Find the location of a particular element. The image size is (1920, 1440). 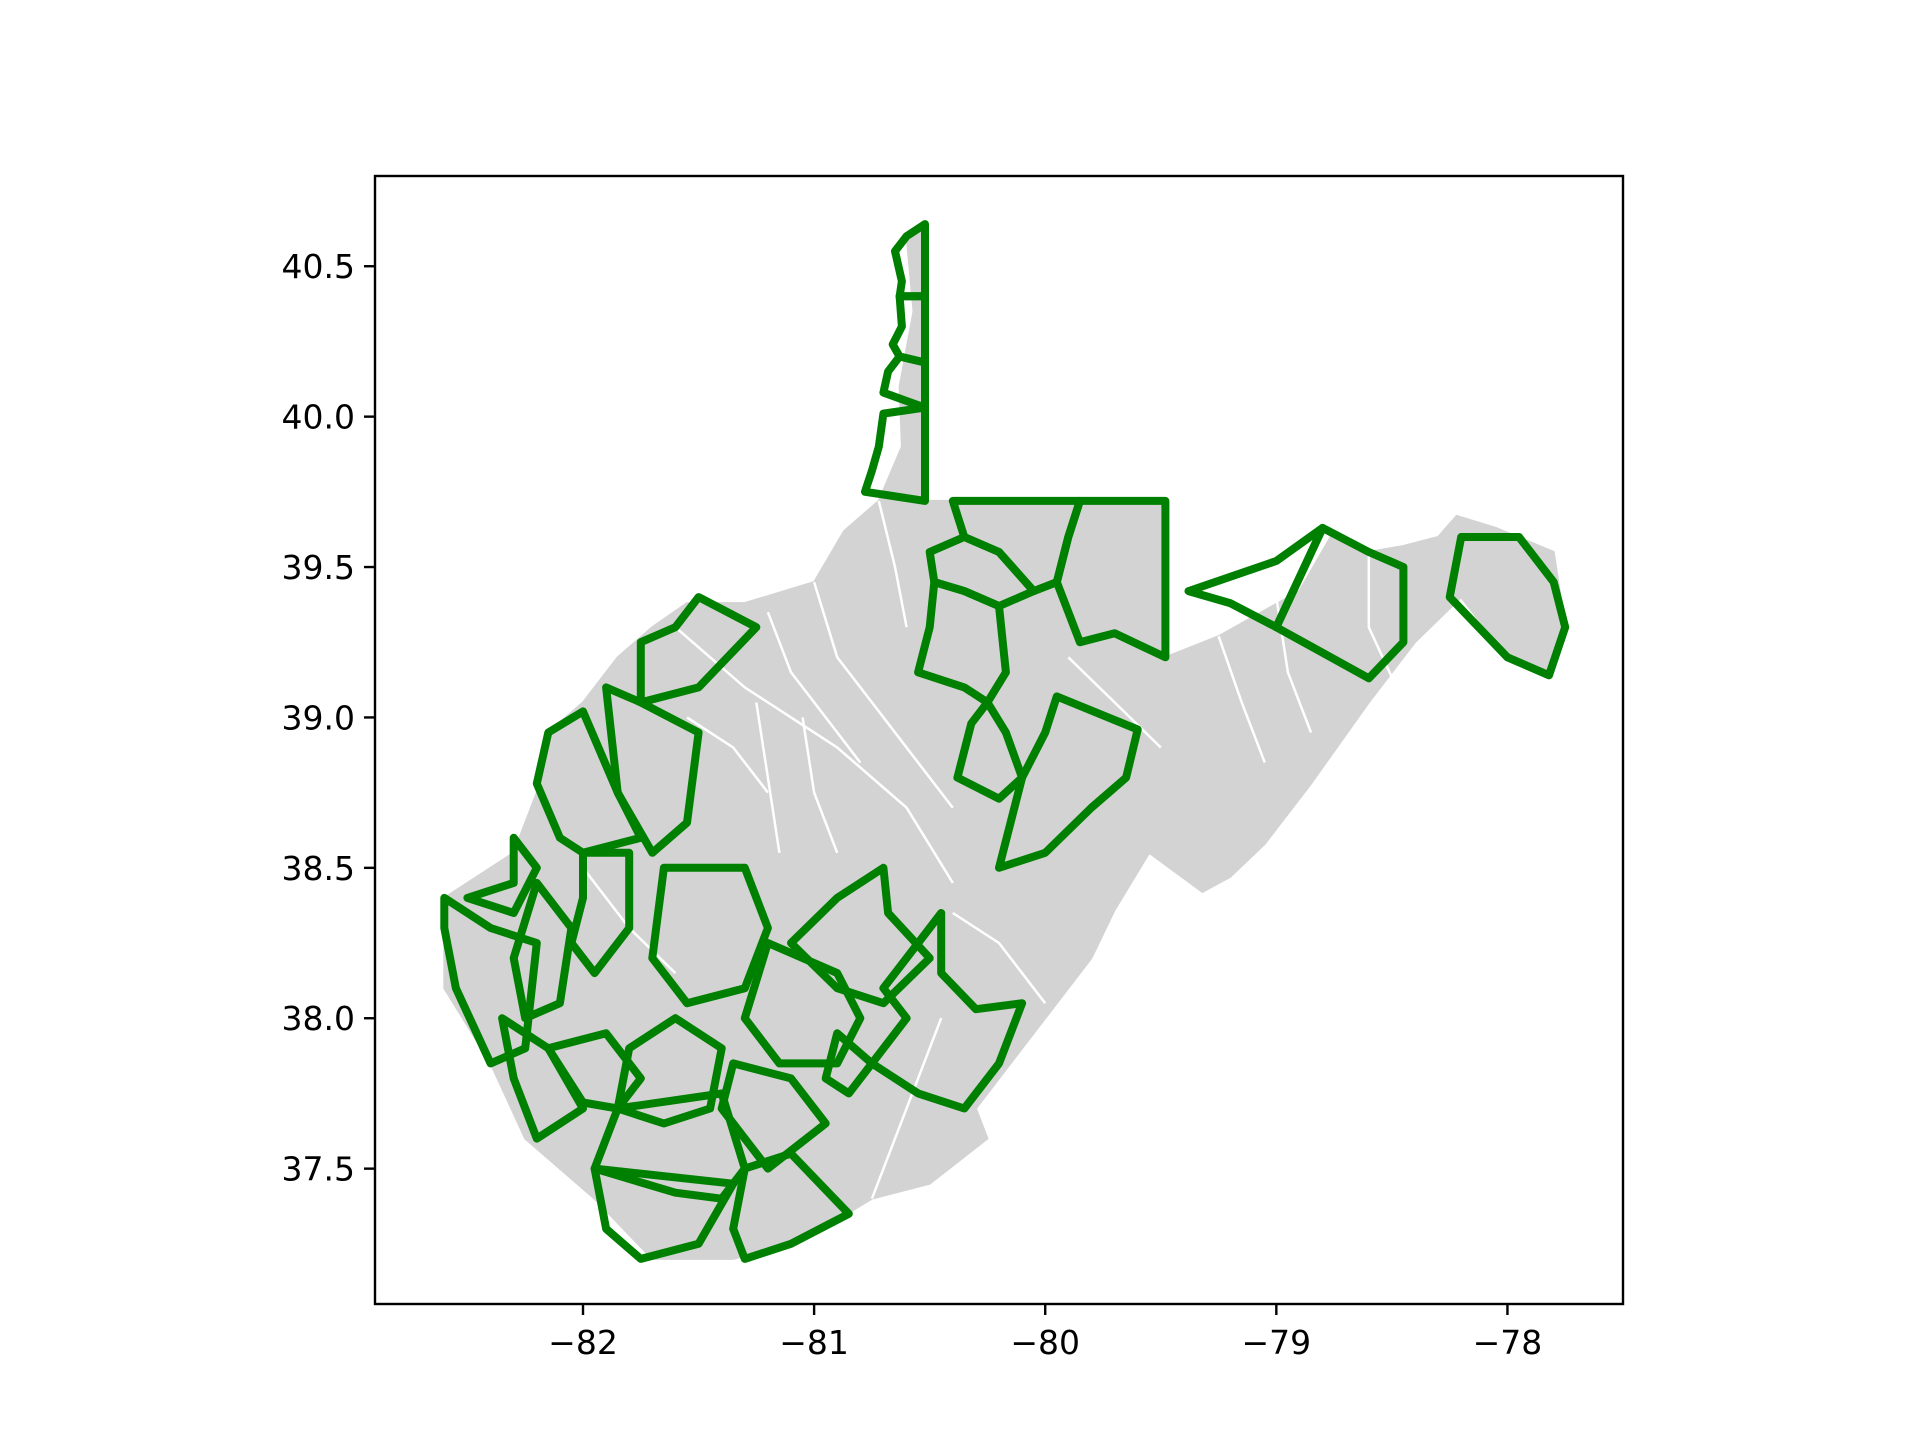

y-tick-label-4: 39.5 is located at coordinates (318, 567).